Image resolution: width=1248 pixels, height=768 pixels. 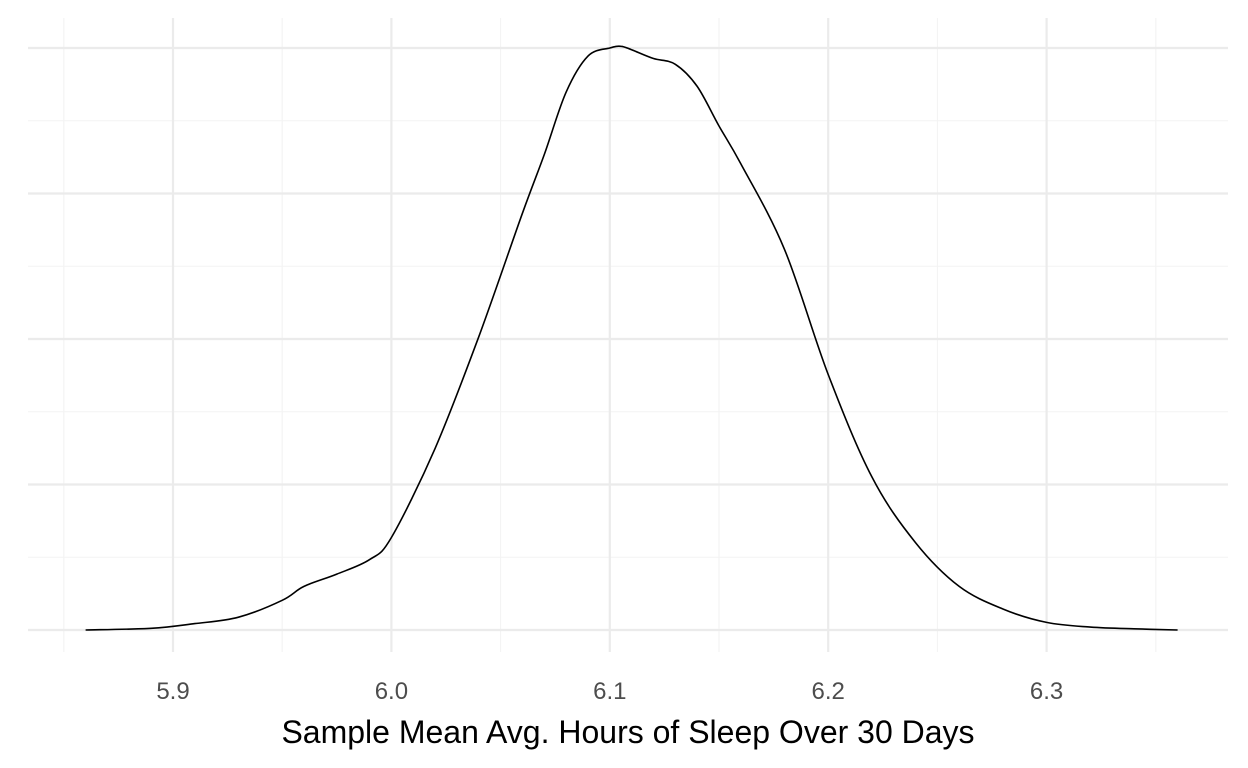 I want to click on x-tick-label: 6.3, so click(x=1046, y=691).